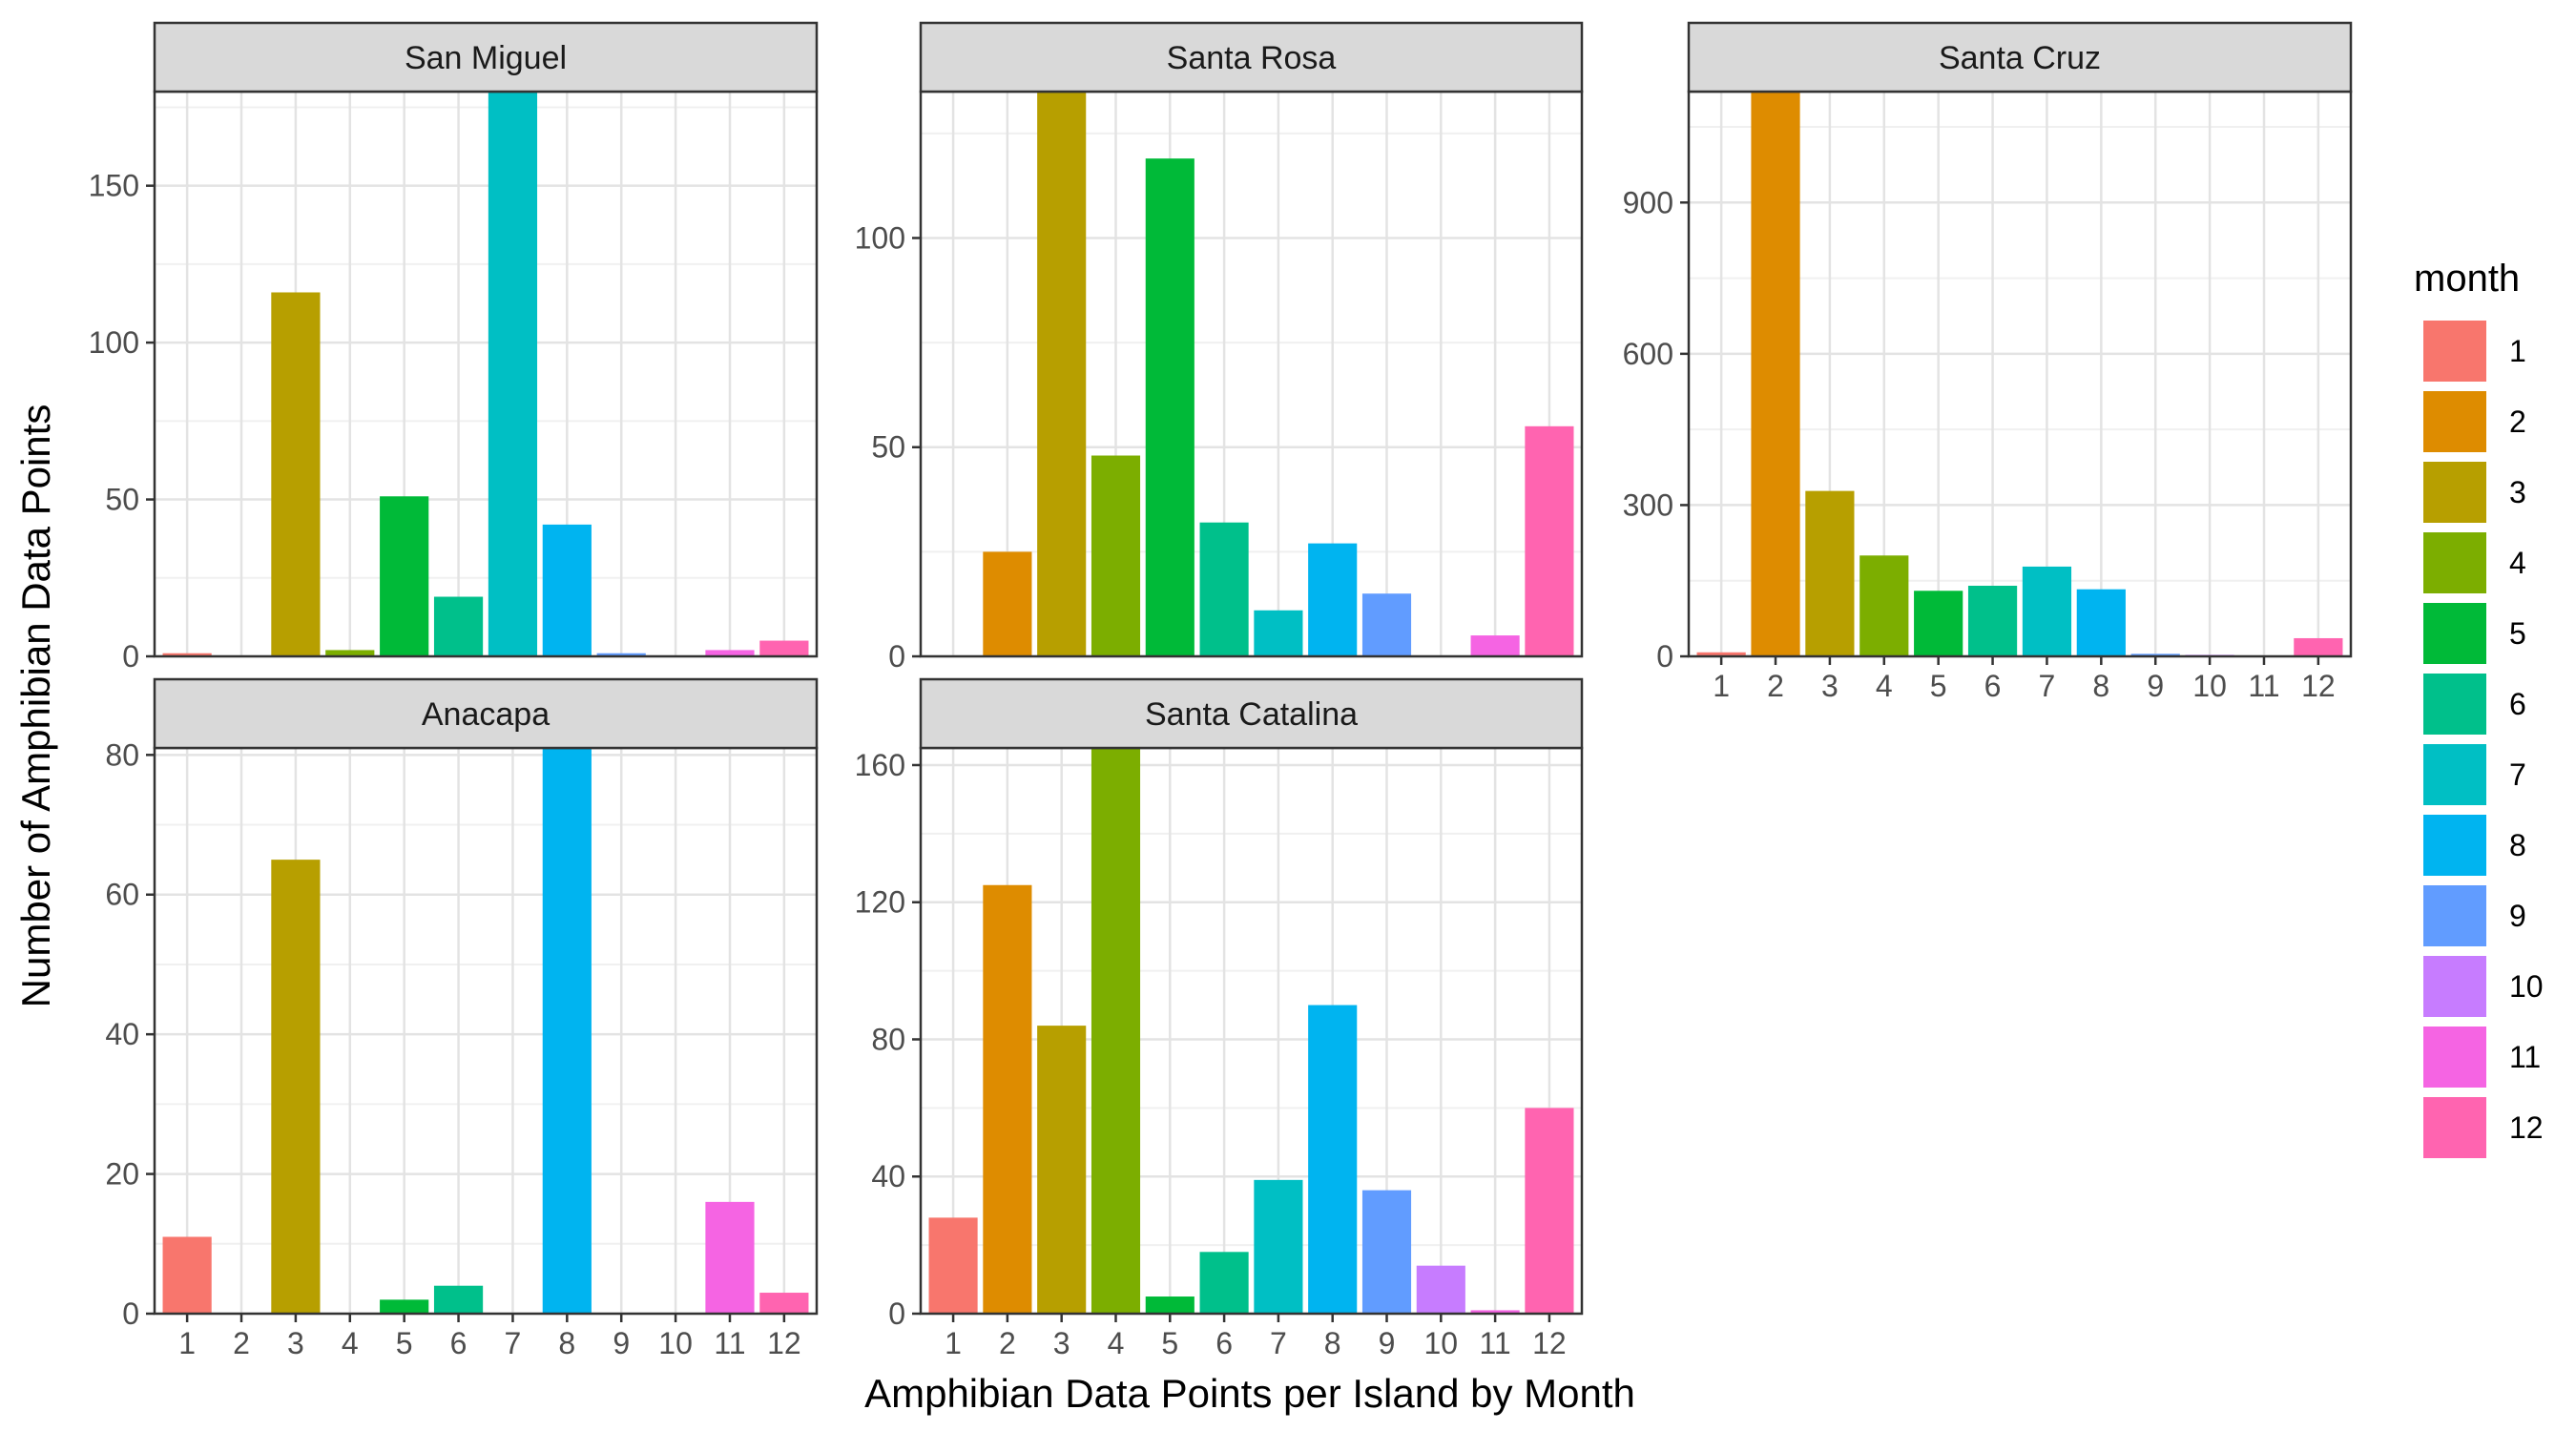  I want to click on legend-label-10: 10, so click(2526, 986).